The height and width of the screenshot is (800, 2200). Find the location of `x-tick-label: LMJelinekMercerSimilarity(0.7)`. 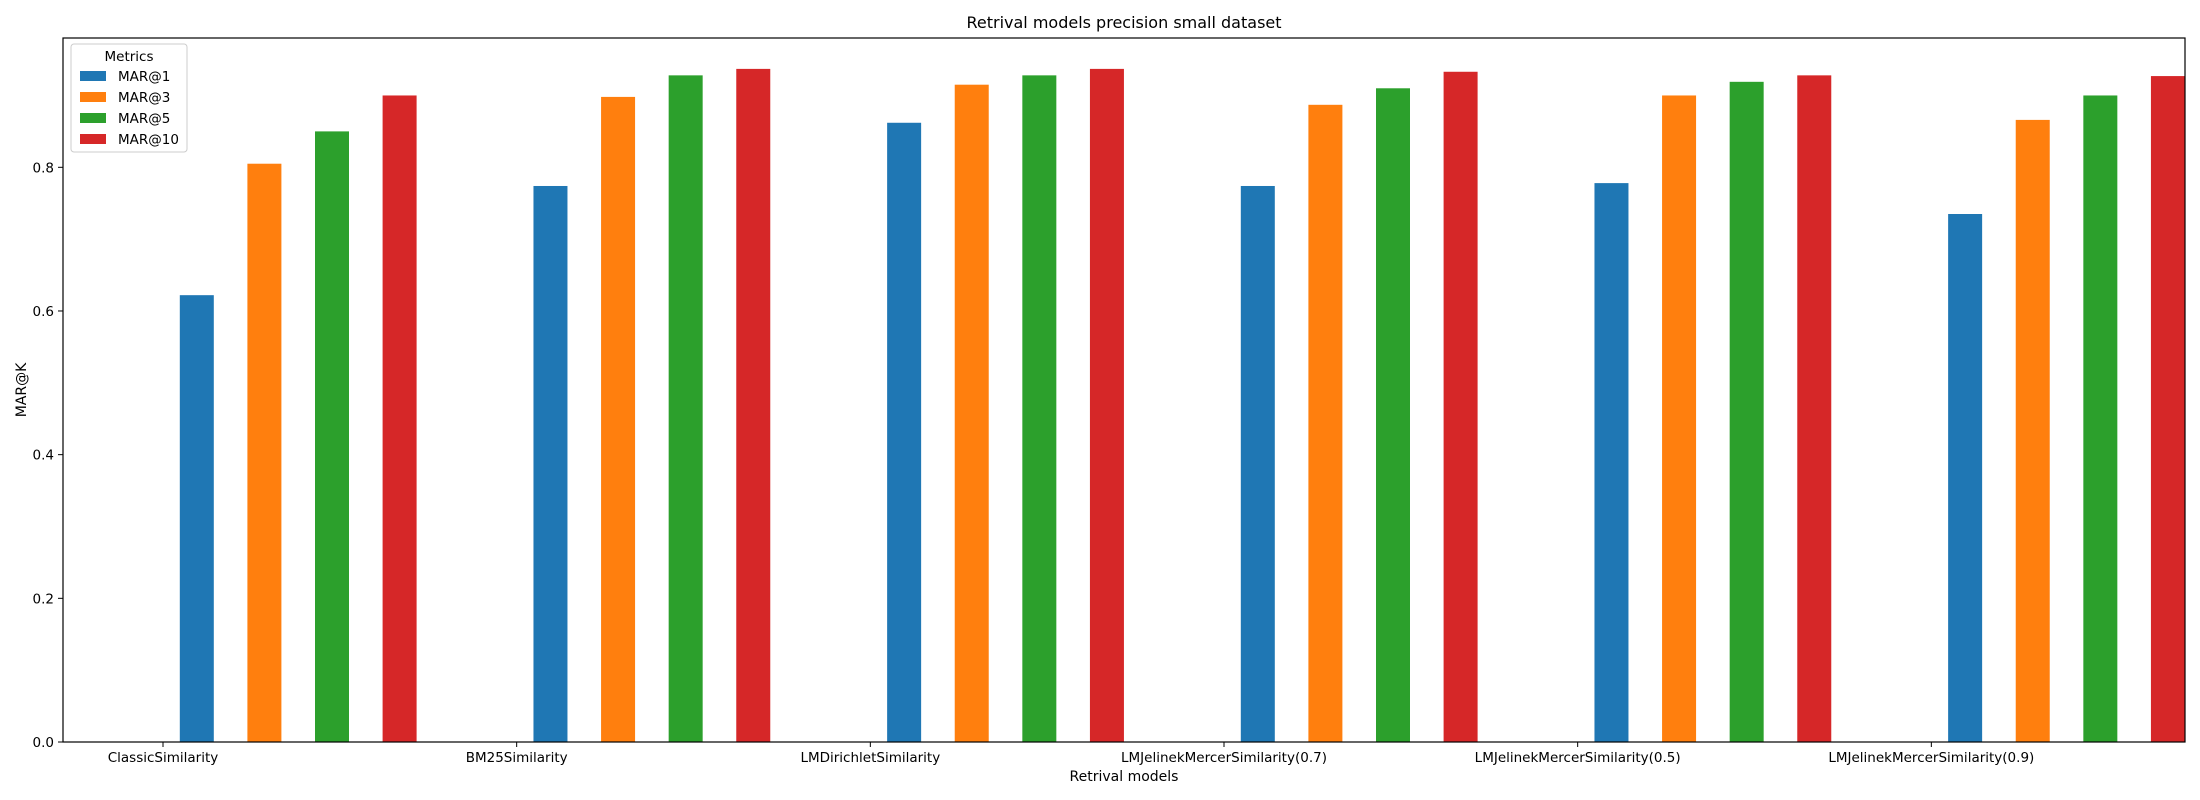

x-tick-label: LMJelinekMercerSimilarity(0.7) is located at coordinates (1224, 758).